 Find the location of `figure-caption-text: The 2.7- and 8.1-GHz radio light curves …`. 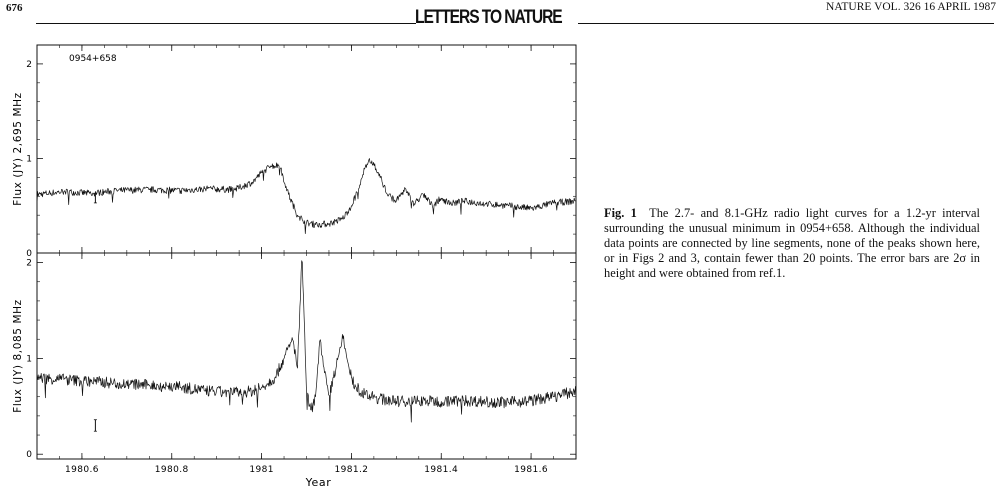

figure-caption-text: The 2.7- and 8.1-GHz radio light curves … is located at coordinates (792, 243).